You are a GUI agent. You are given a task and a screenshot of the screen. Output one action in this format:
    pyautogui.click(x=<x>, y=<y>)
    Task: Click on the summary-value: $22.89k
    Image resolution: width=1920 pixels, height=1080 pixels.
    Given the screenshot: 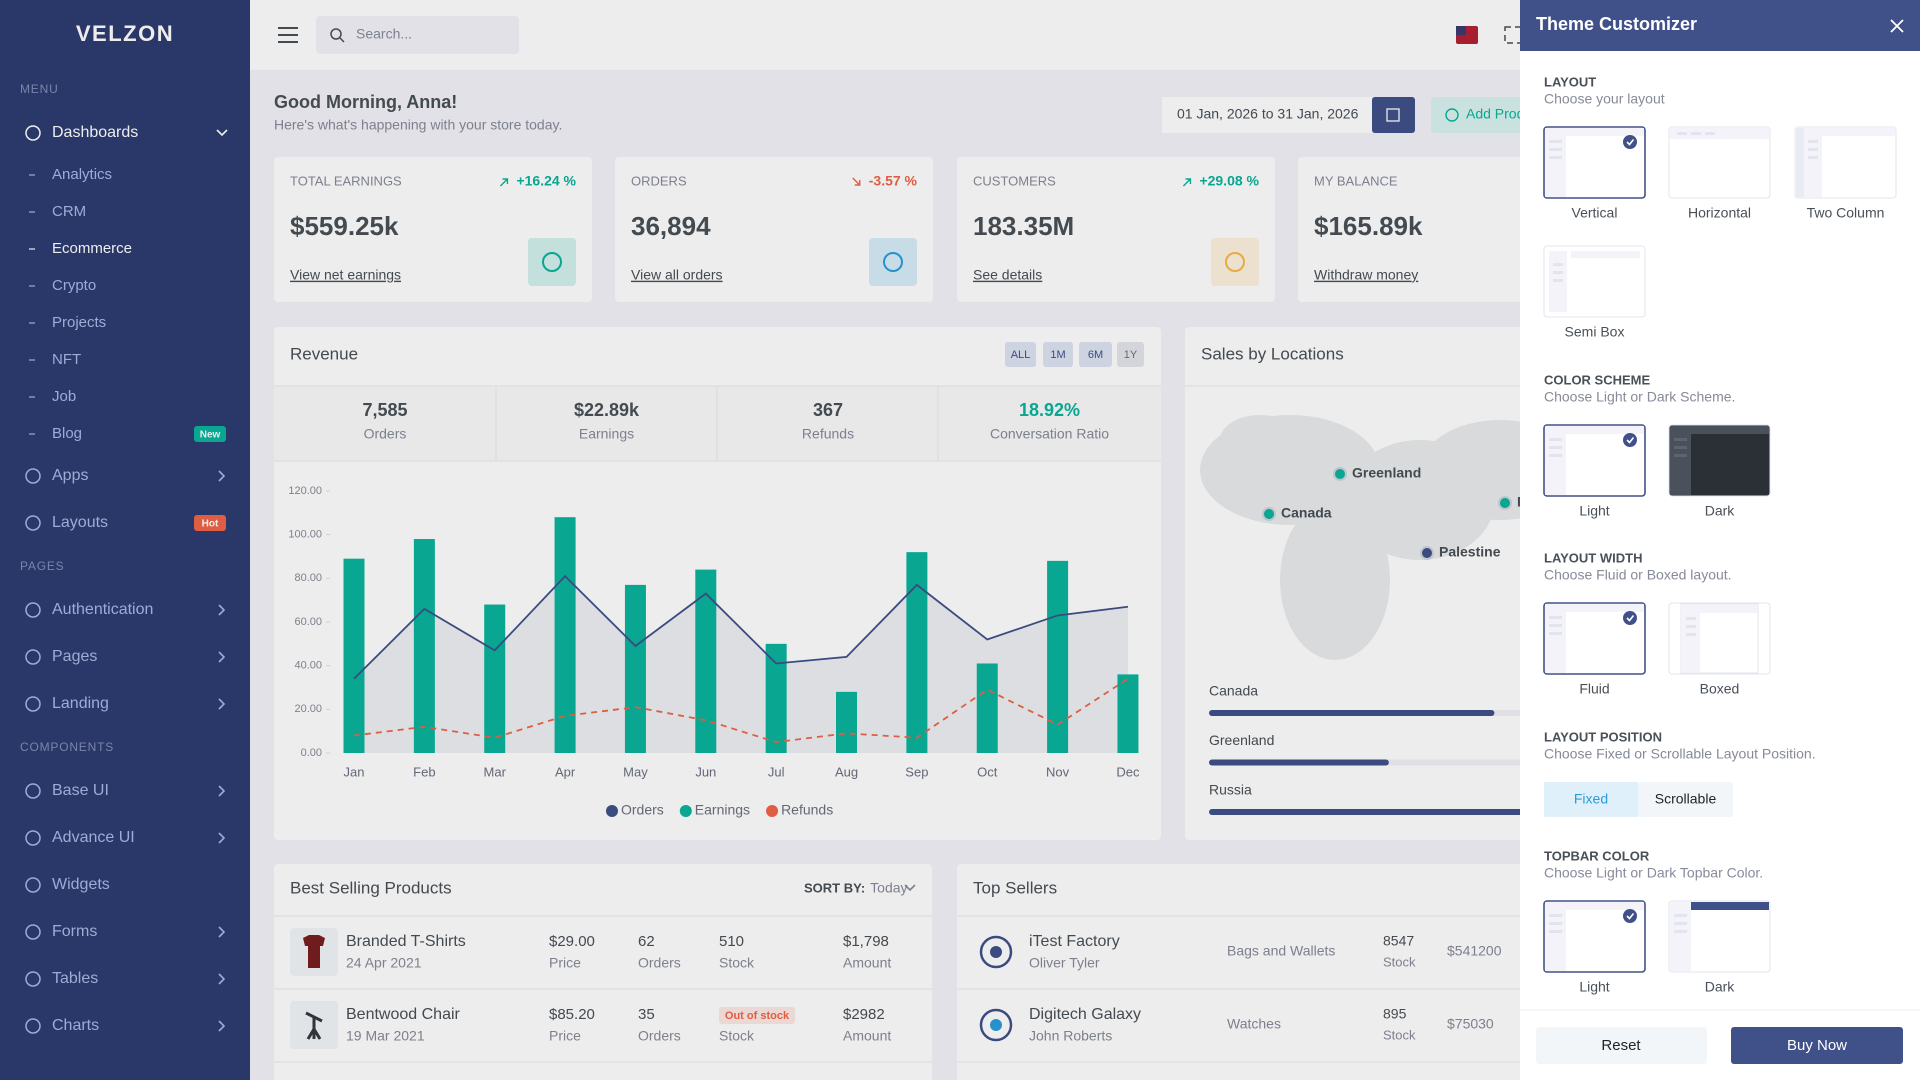 What is the action you would take?
    pyautogui.click(x=607, y=410)
    